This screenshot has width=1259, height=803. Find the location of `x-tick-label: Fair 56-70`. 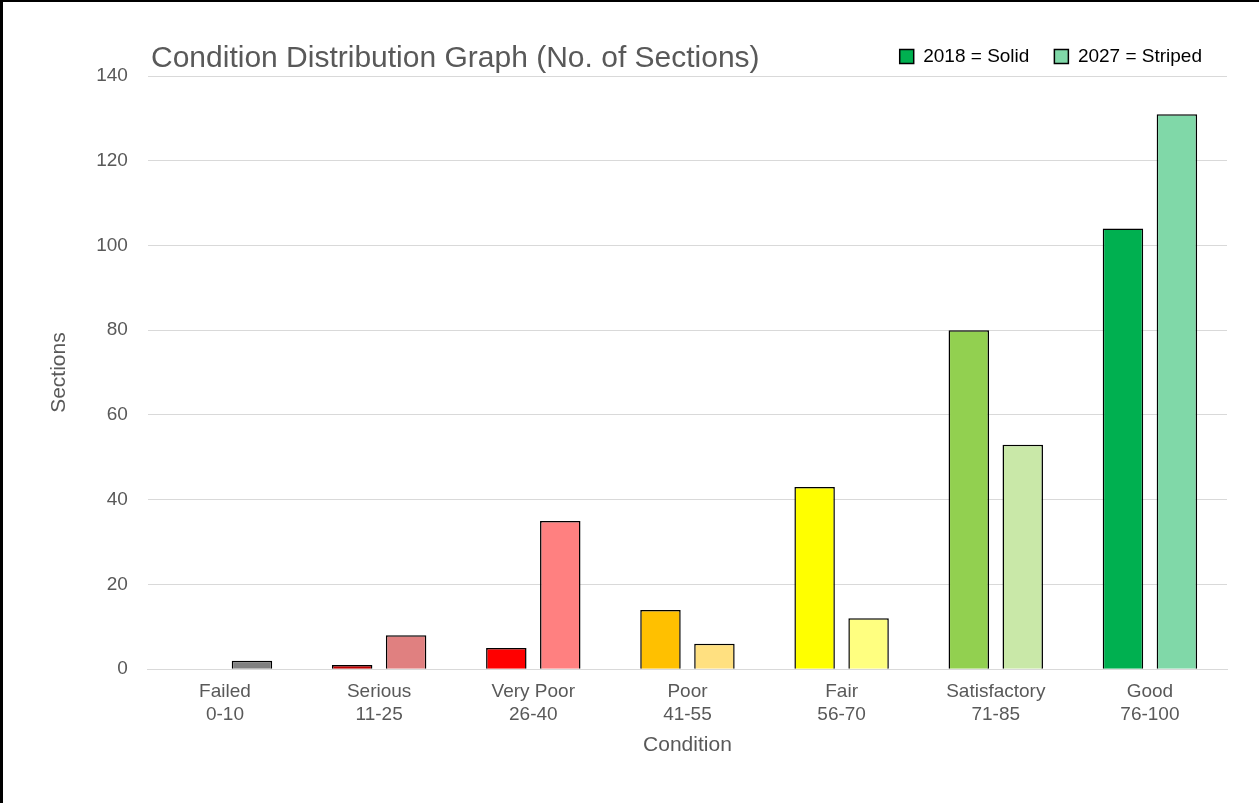

x-tick-label: Fair 56-70 is located at coordinates (841, 701).